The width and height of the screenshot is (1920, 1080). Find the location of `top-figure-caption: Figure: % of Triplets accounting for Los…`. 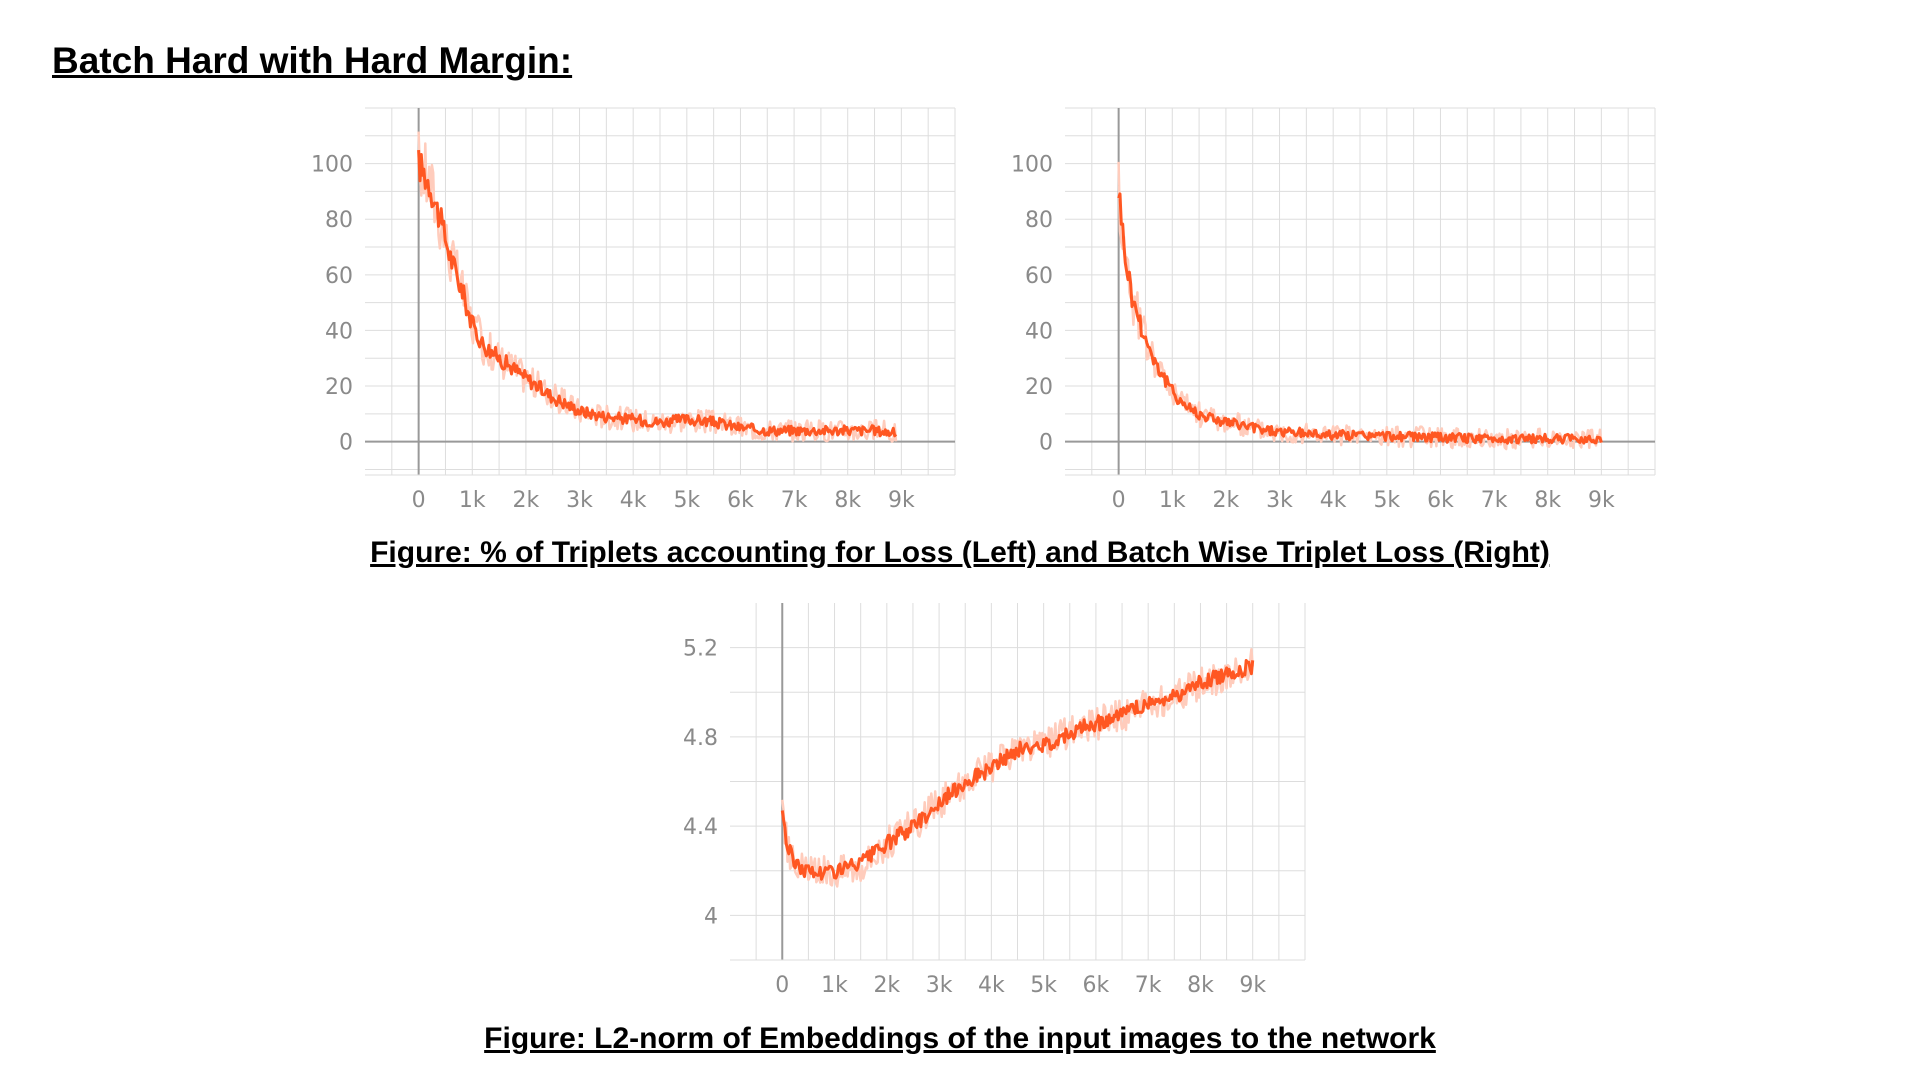

top-figure-caption: Figure: % of Triplets accounting for Los… is located at coordinates (960, 552).